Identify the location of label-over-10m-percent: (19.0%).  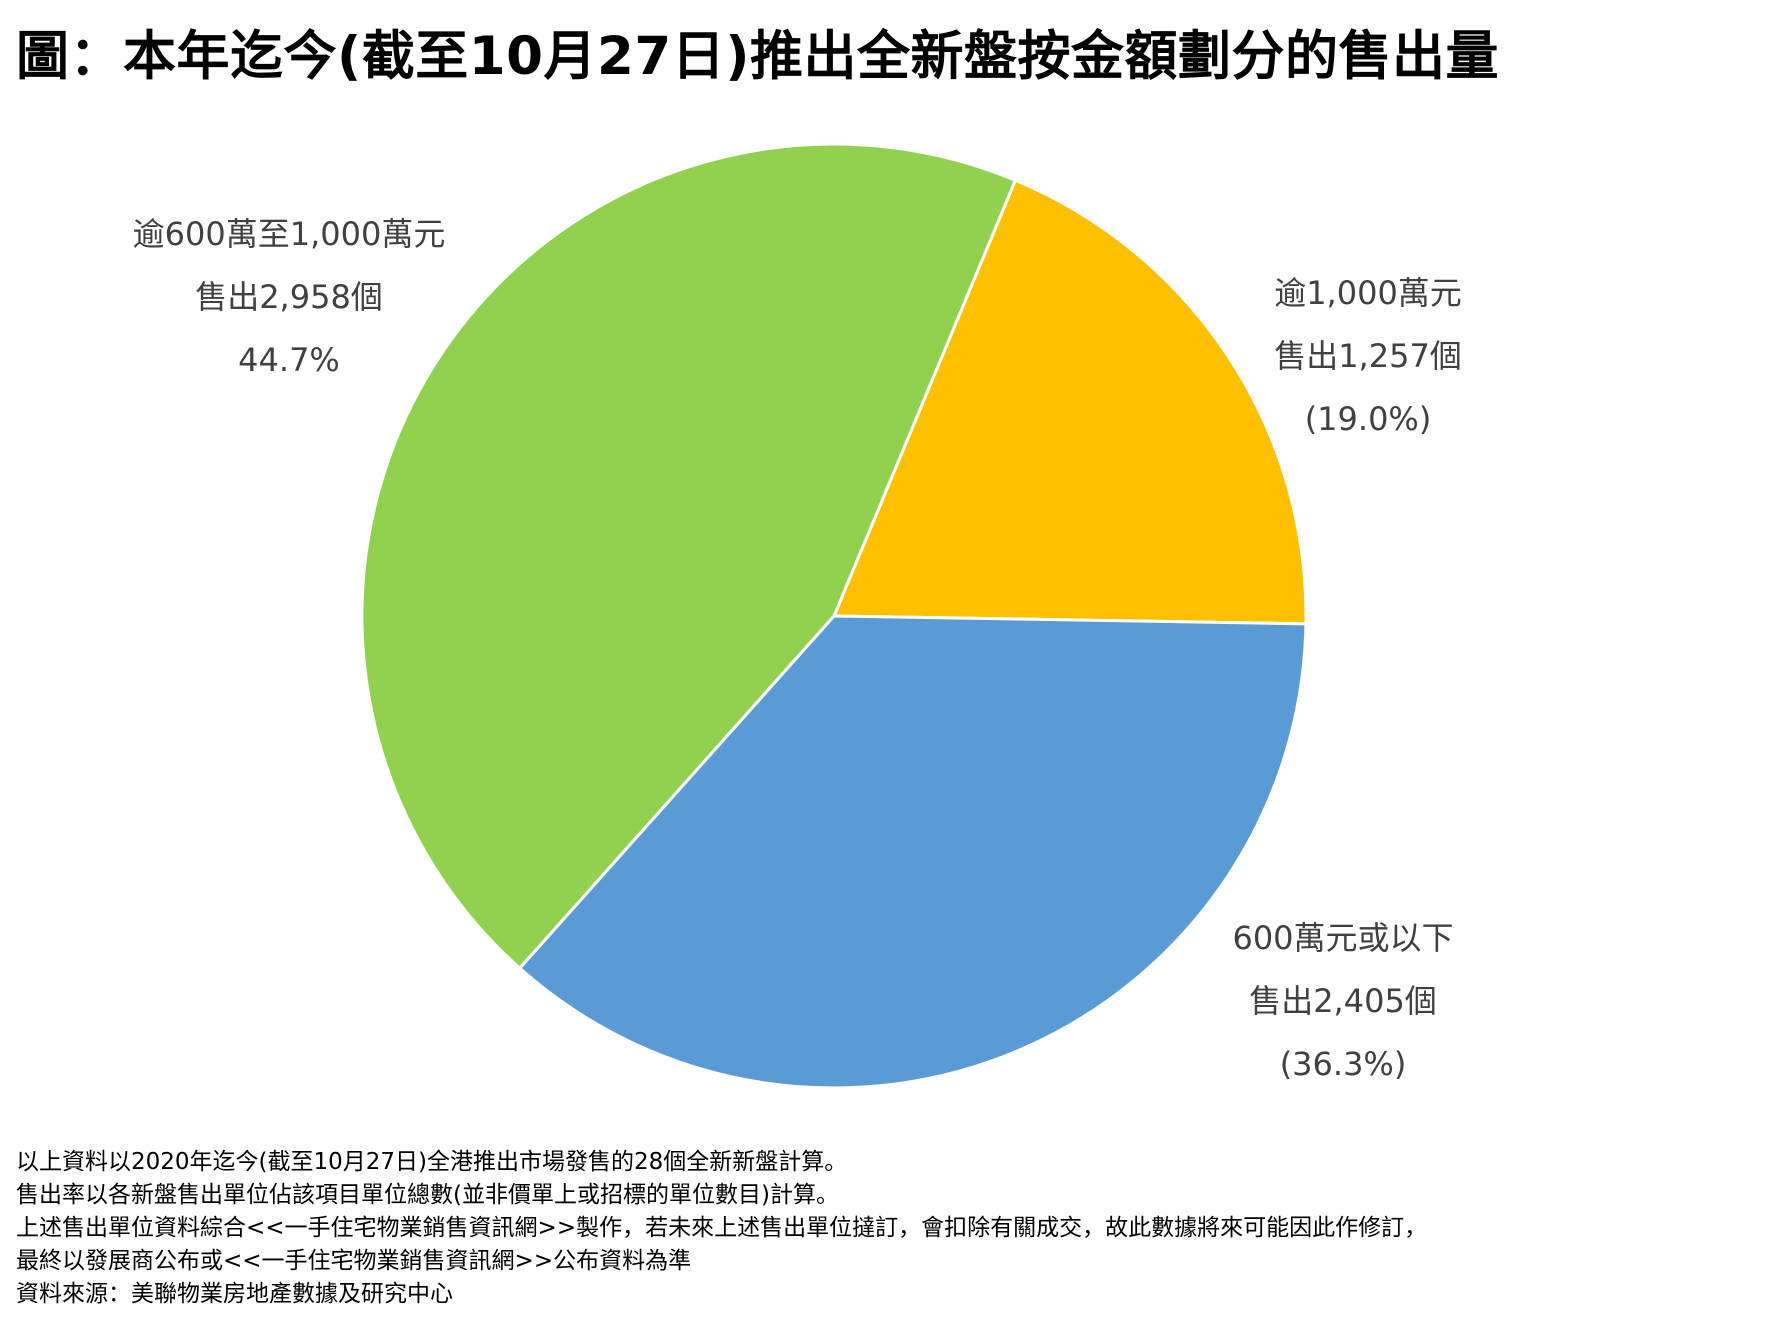
(1368, 419).